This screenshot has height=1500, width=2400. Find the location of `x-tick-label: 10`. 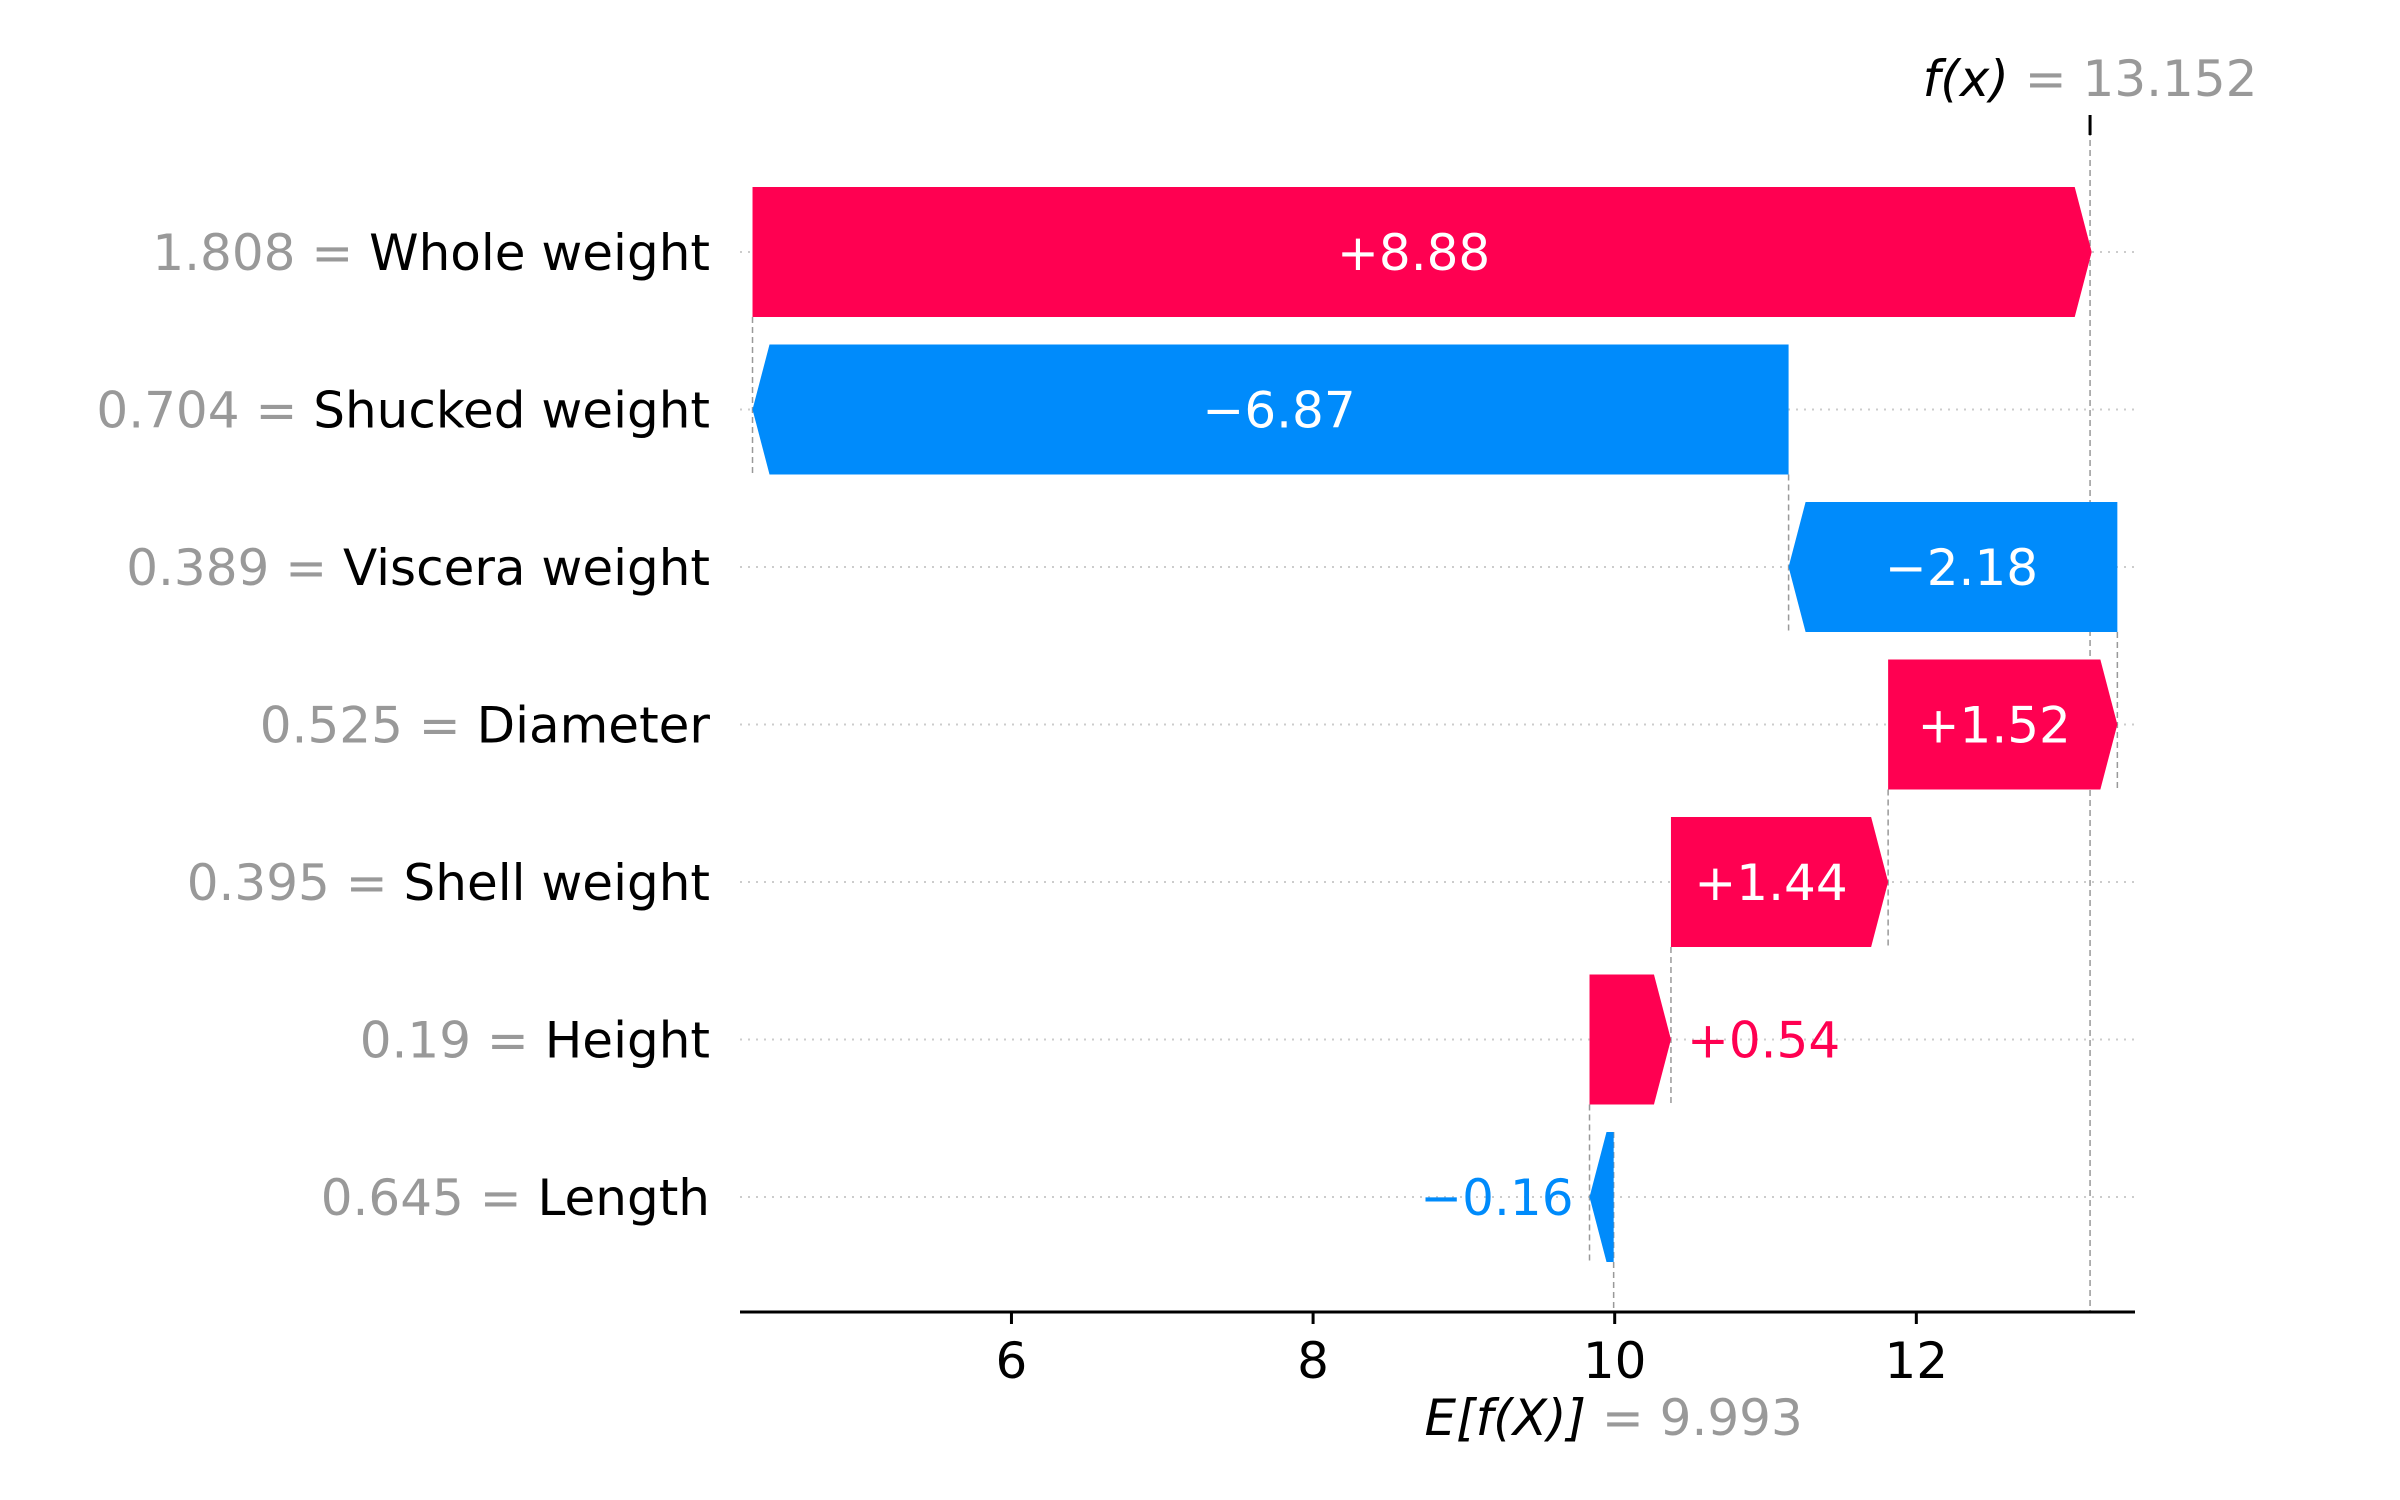

x-tick-label: 10 is located at coordinates (1615, 1361).